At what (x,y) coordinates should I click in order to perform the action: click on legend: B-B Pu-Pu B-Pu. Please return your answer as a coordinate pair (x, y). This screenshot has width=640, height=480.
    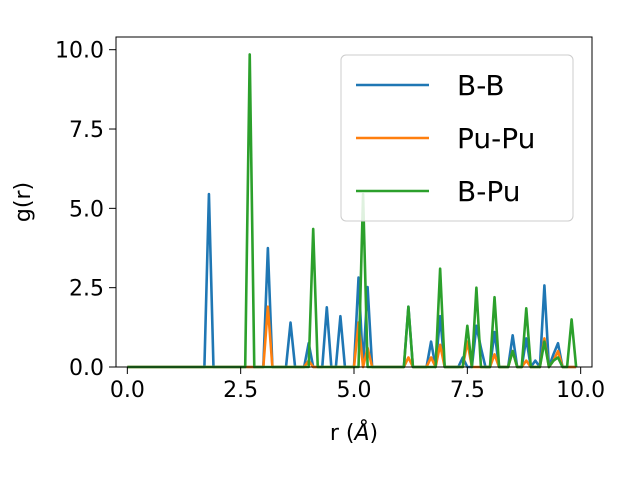
    Looking at the image, I should click on (457, 138).